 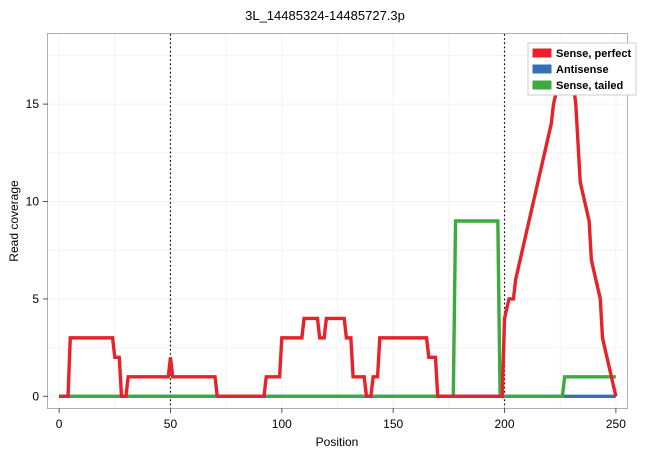 What do you see at coordinates (616, 424) in the screenshot?
I see `x-tick-label: 250` at bounding box center [616, 424].